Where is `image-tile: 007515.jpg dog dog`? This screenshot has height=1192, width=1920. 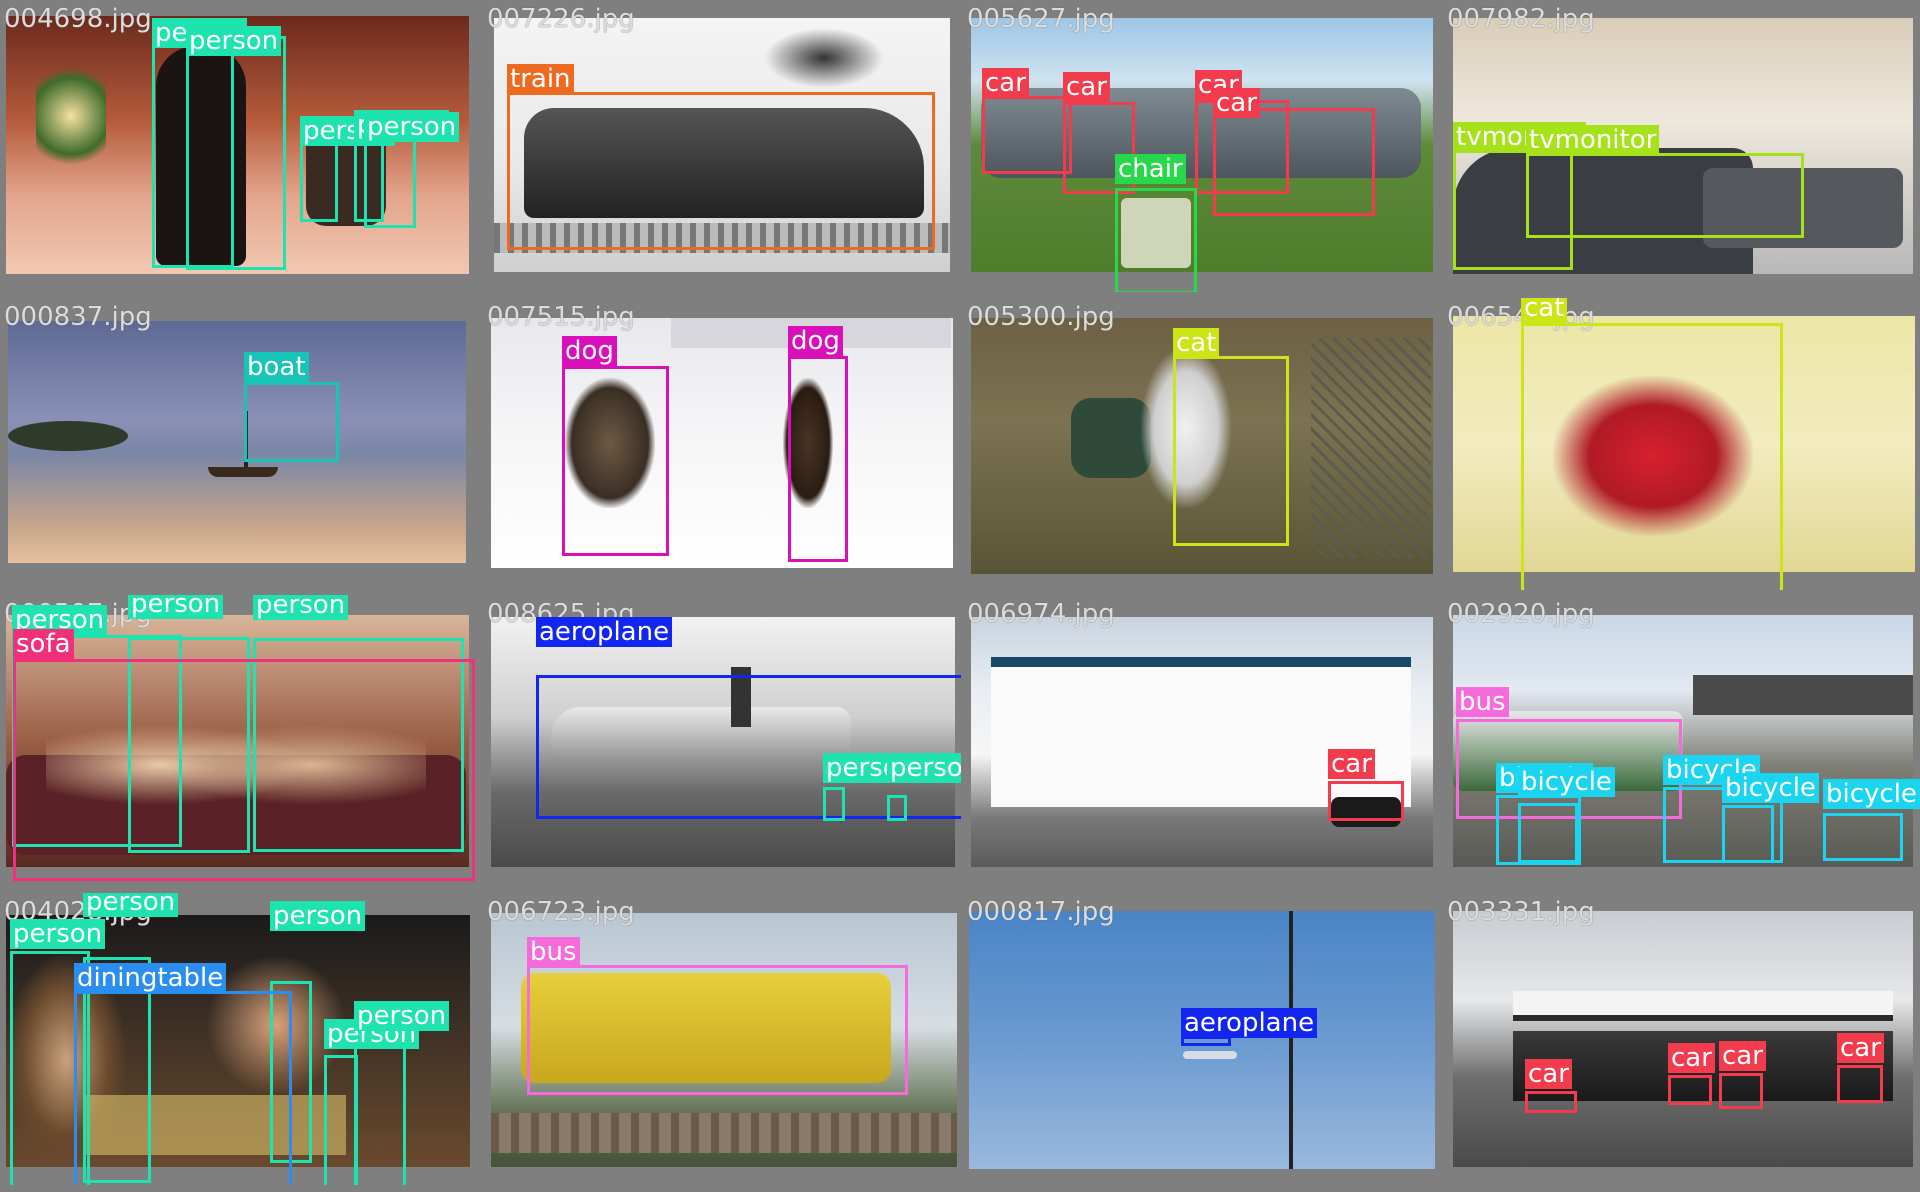
image-tile: 007515.jpg dog dog is located at coordinates (722, 444).